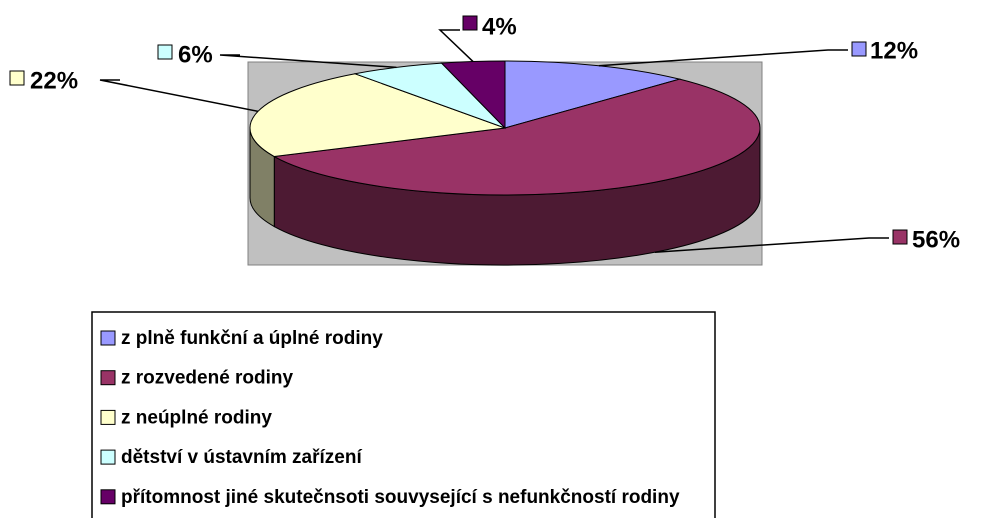 The height and width of the screenshot is (518, 989). I want to click on data-label: 4%, so click(499, 26).